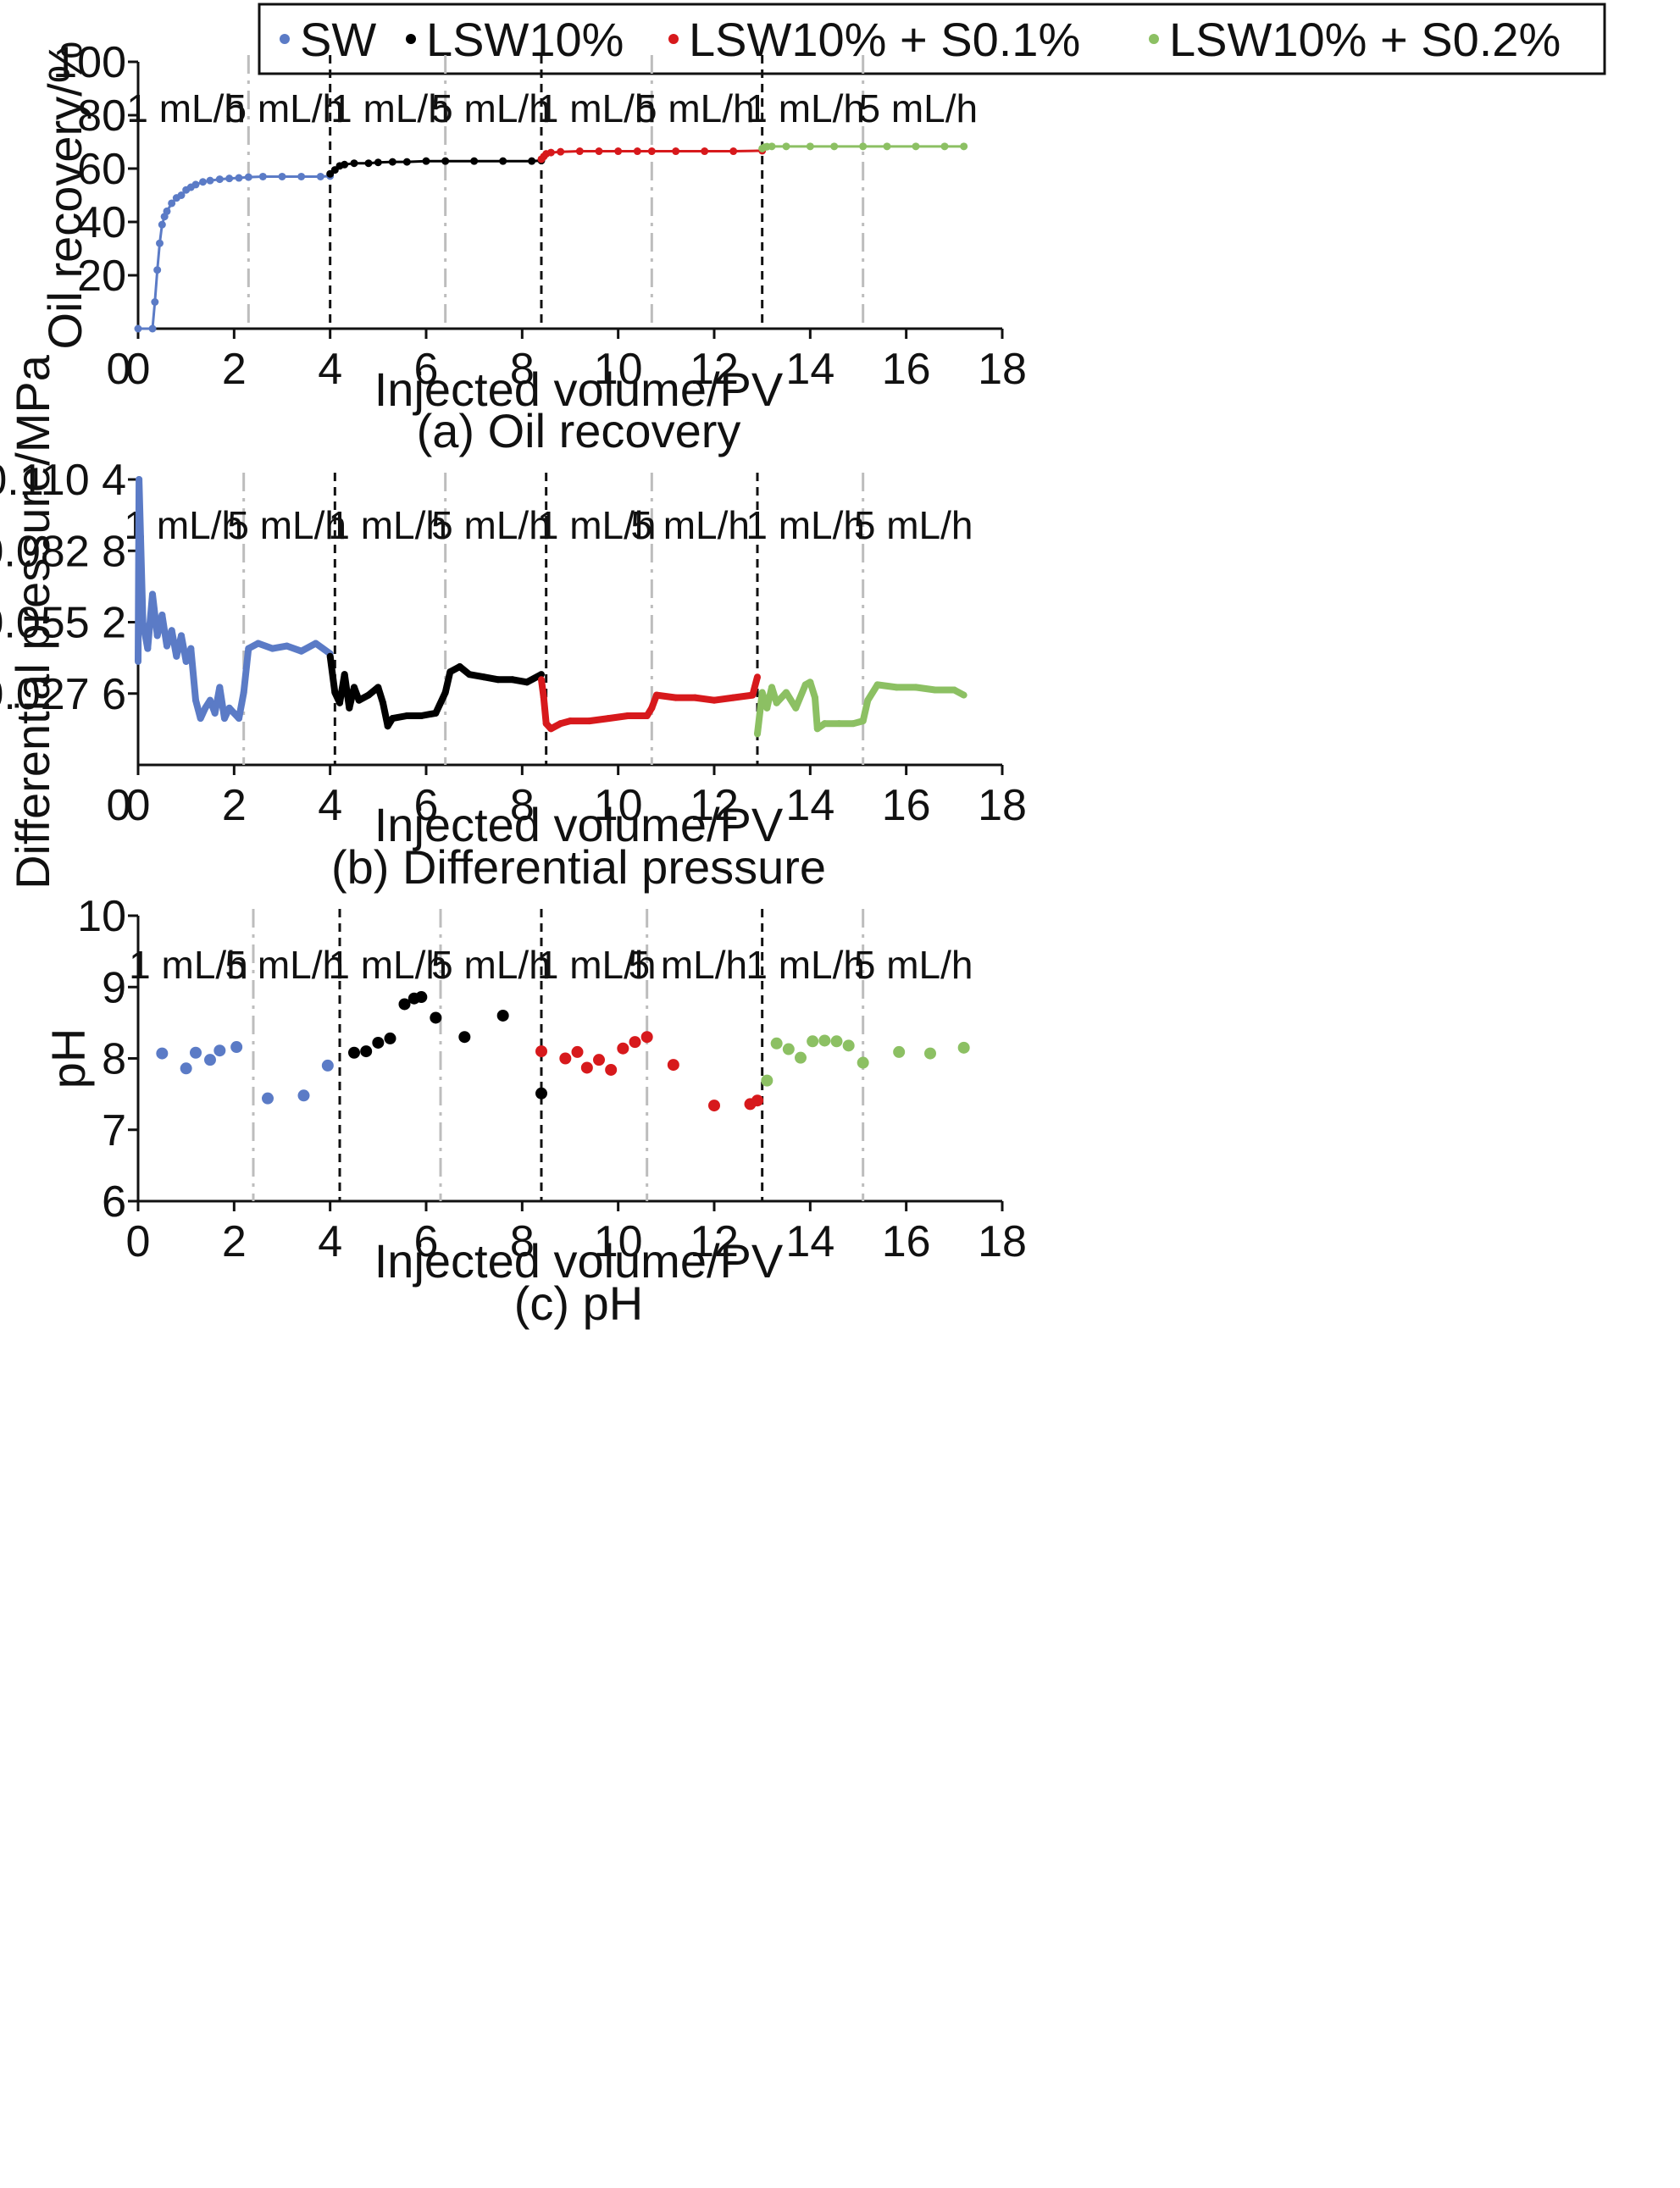  Describe the element at coordinates (114, 1059) in the screenshot. I see `y-tick-label: 8` at that location.